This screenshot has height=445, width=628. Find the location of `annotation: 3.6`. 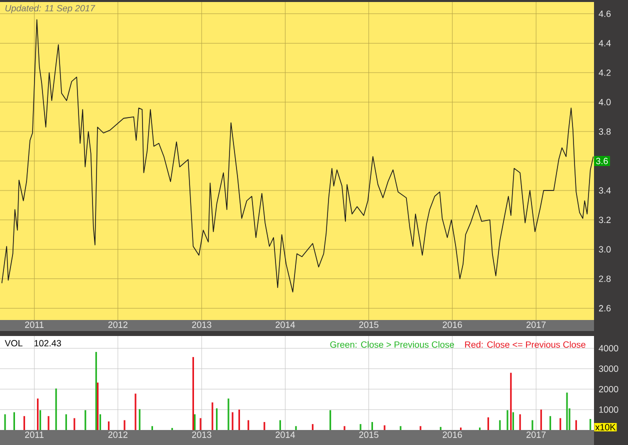

annotation: 3.6 is located at coordinates (602, 161).